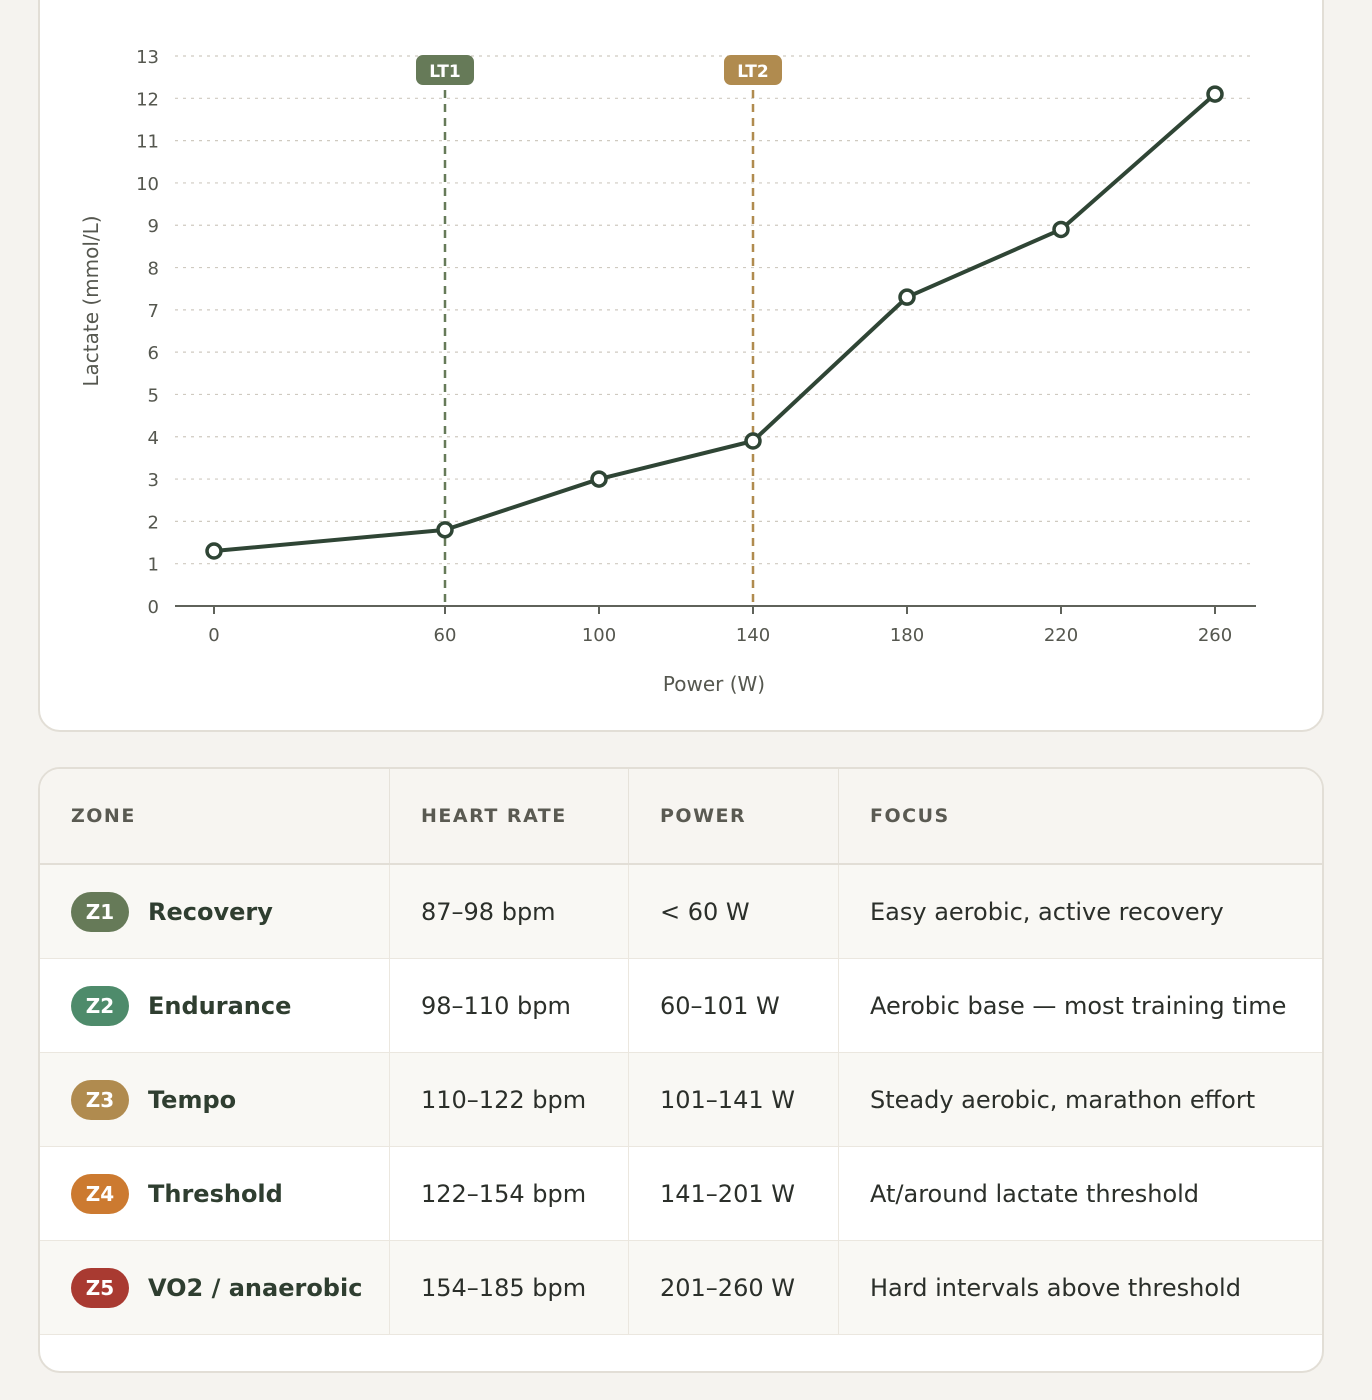  Describe the element at coordinates (213, 635) in the screenshot. I see `x-tick-label: 0` at that location.